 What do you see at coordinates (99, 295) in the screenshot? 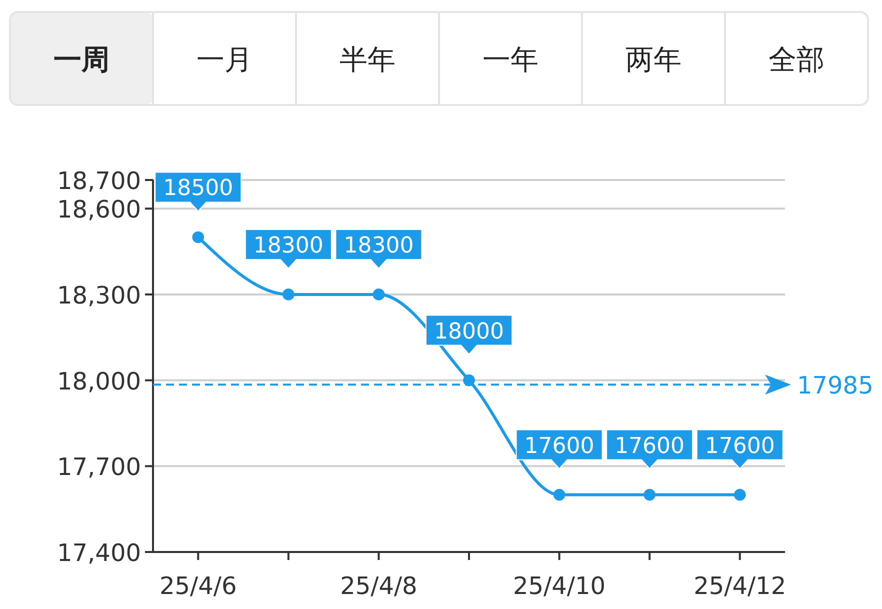
I see `y-tick-label: 18,300` at bounding box center [99, 295].